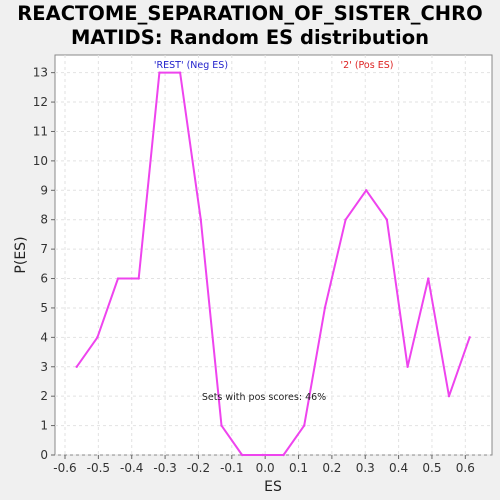 The height and width of the screenshot is (500, 500). What do you see at coordinates (40, 73) in the screenshot?
I see `y-tick-label: 13` at bounding box center [40, 73].